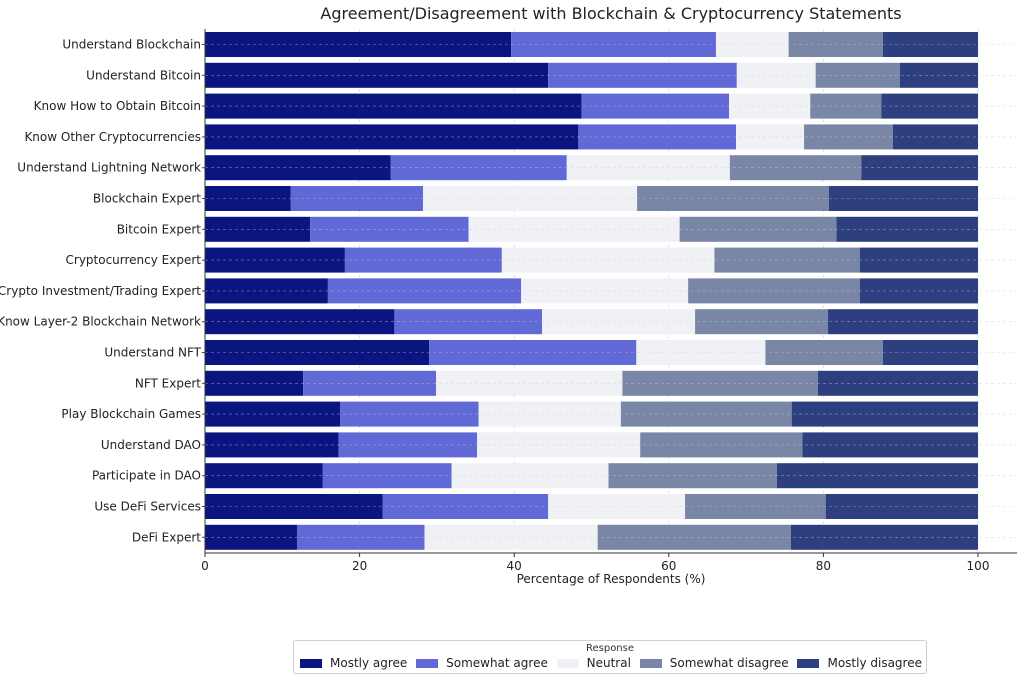  Describe the element at coordinates (514, 566) in the screenshot. I see `x-tick-label: 40` at that location.